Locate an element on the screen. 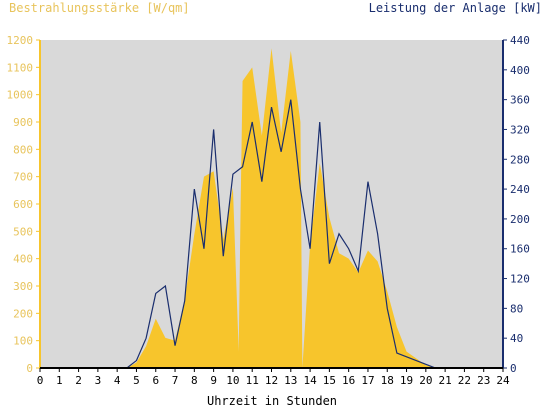  x-tick-label: 2 is located at coordinates (78, 380).